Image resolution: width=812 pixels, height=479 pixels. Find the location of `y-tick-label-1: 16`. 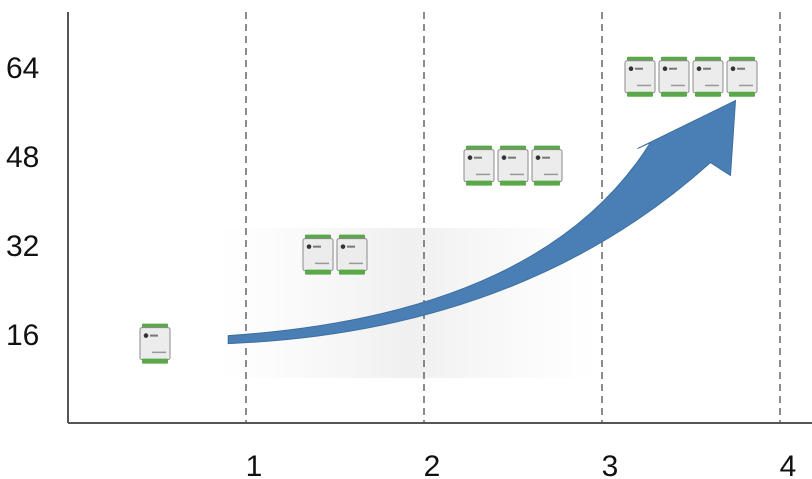

y-tick-label-1: 16 is located at coordinates (22, 335).